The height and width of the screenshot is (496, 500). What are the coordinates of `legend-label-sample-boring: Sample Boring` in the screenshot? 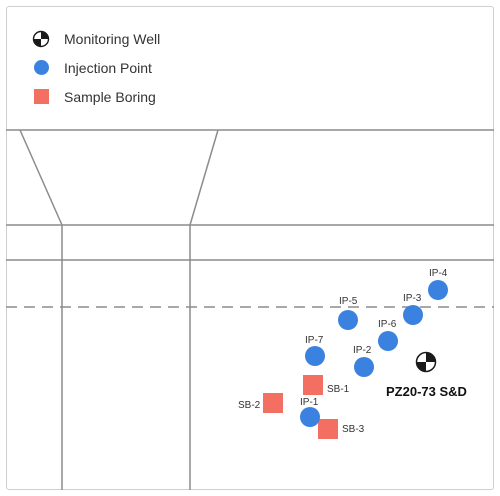 It's located at (110, 96).